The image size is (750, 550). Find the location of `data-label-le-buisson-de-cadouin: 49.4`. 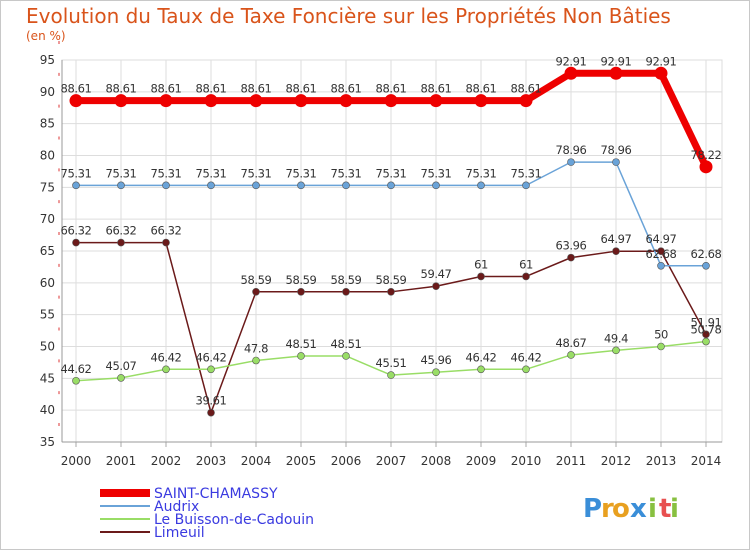

data-label-le-buisson-de-cadouin: 49.4 is located at coordinates (616, 338).